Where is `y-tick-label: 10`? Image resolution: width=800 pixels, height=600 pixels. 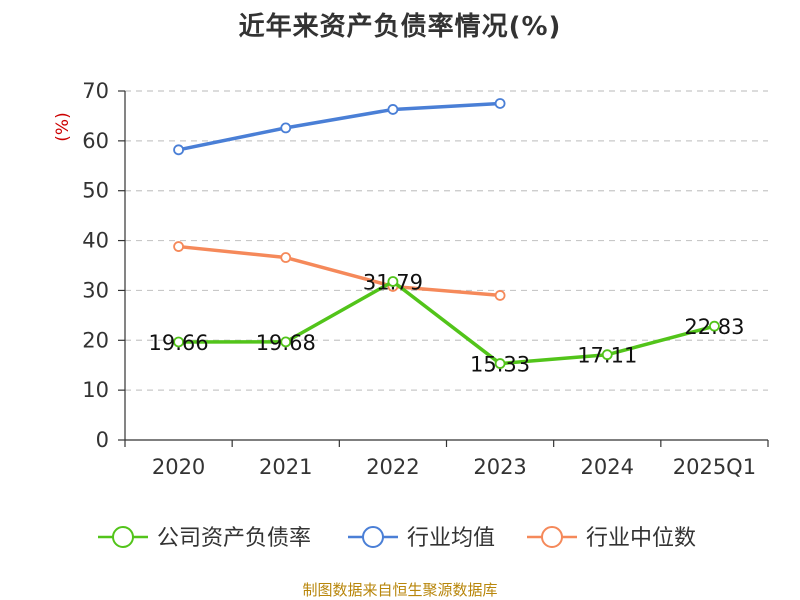 y-tick-label: 10 is located at coordinates (95, 390).